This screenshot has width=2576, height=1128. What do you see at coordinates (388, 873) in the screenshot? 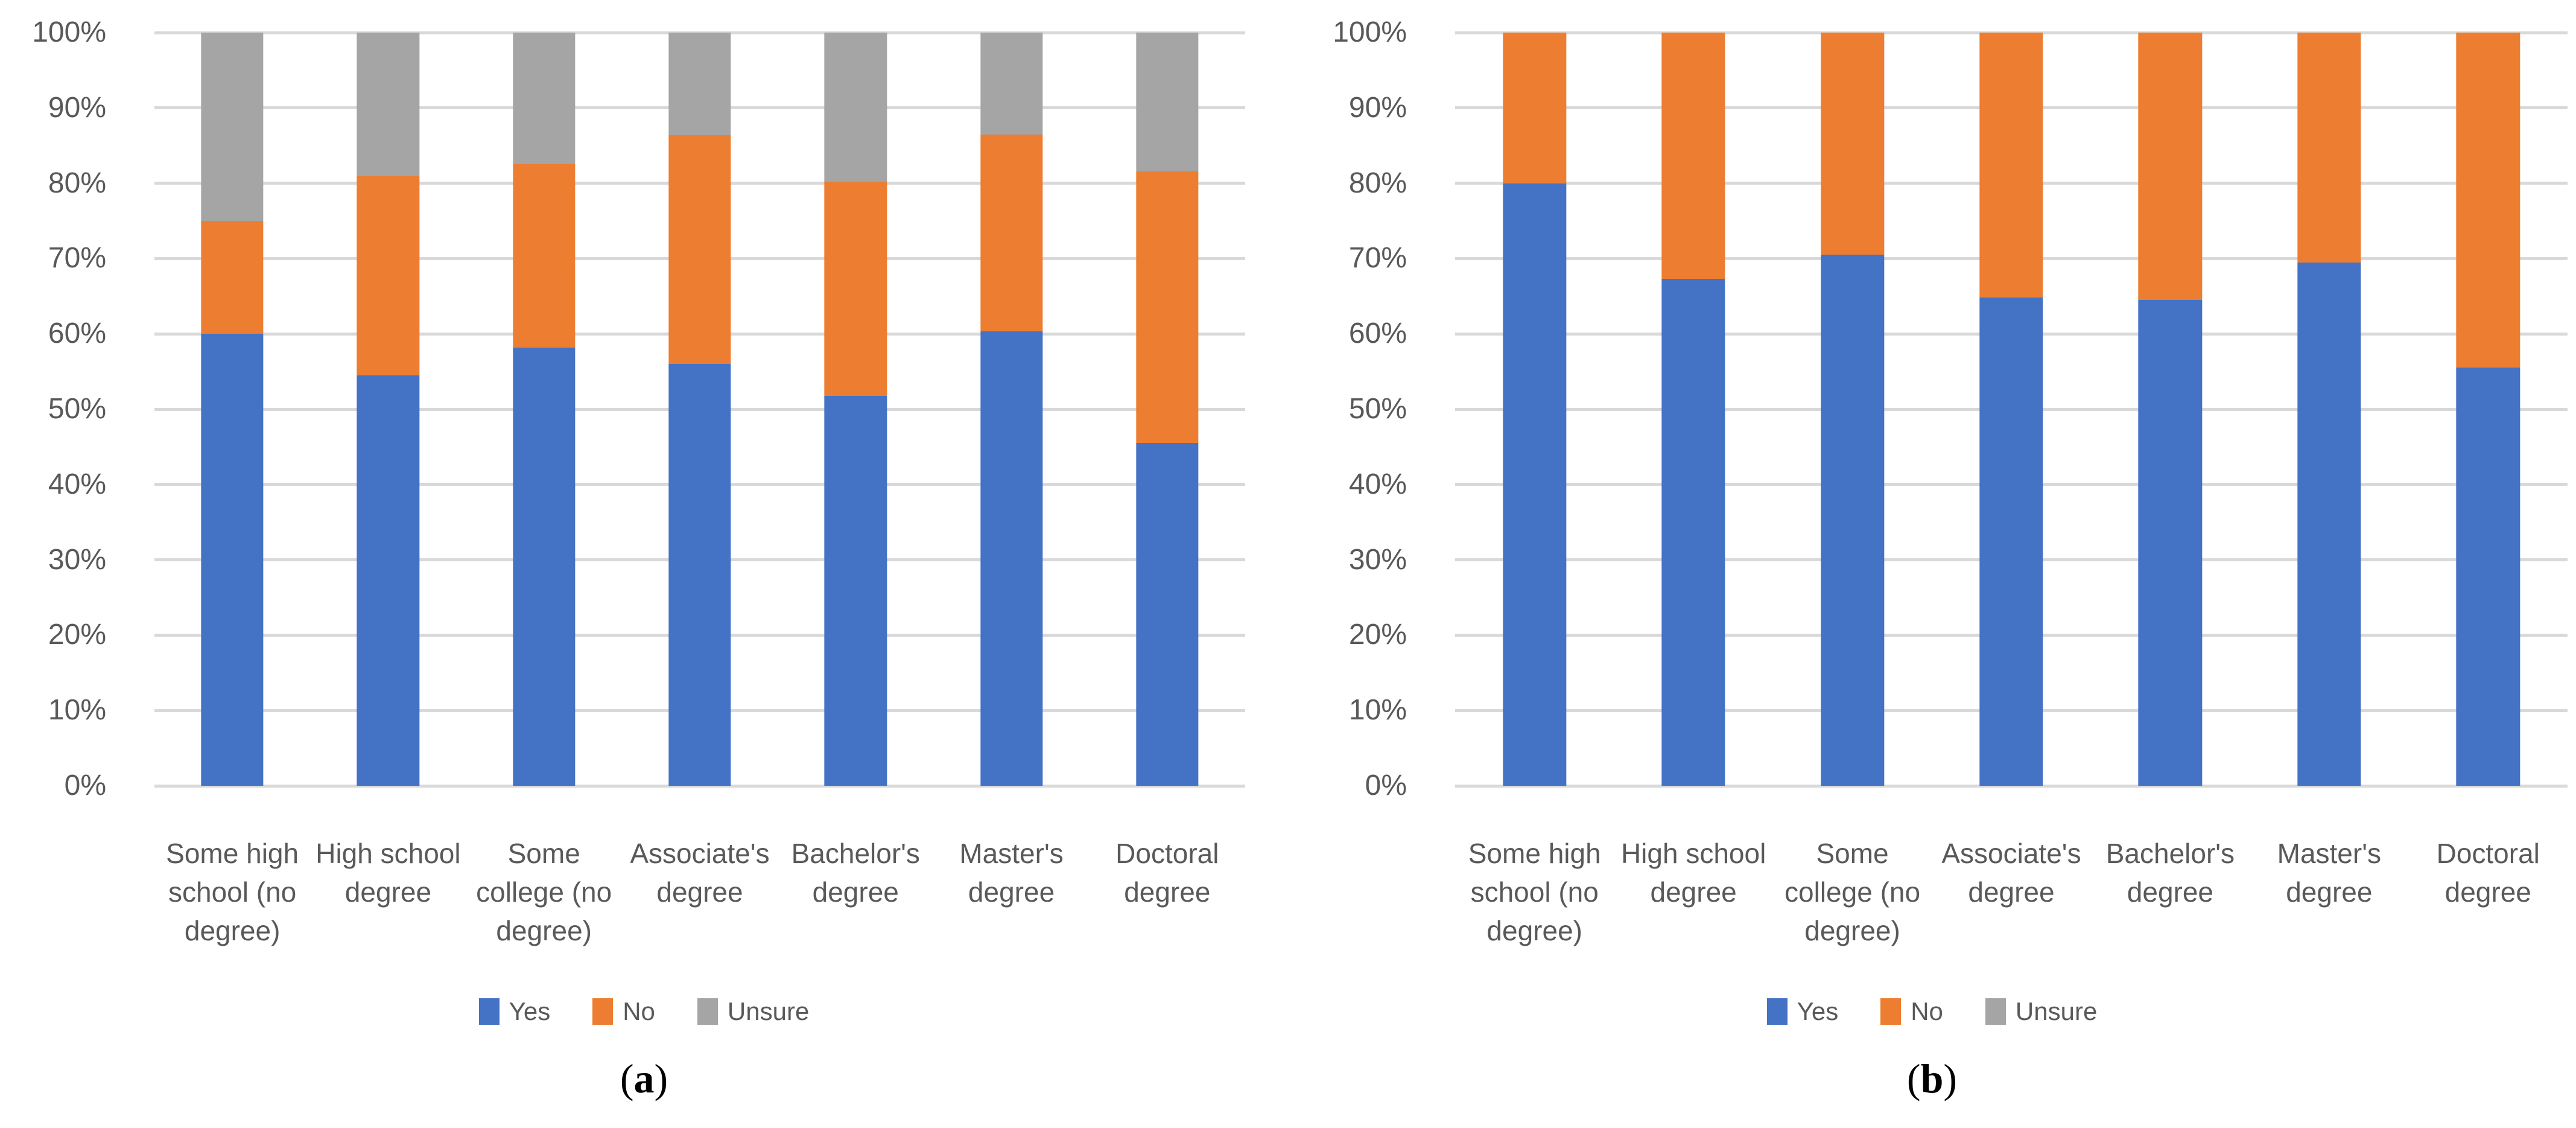
I see `x-category-label: High school degree` at bounding box center [388, 873].